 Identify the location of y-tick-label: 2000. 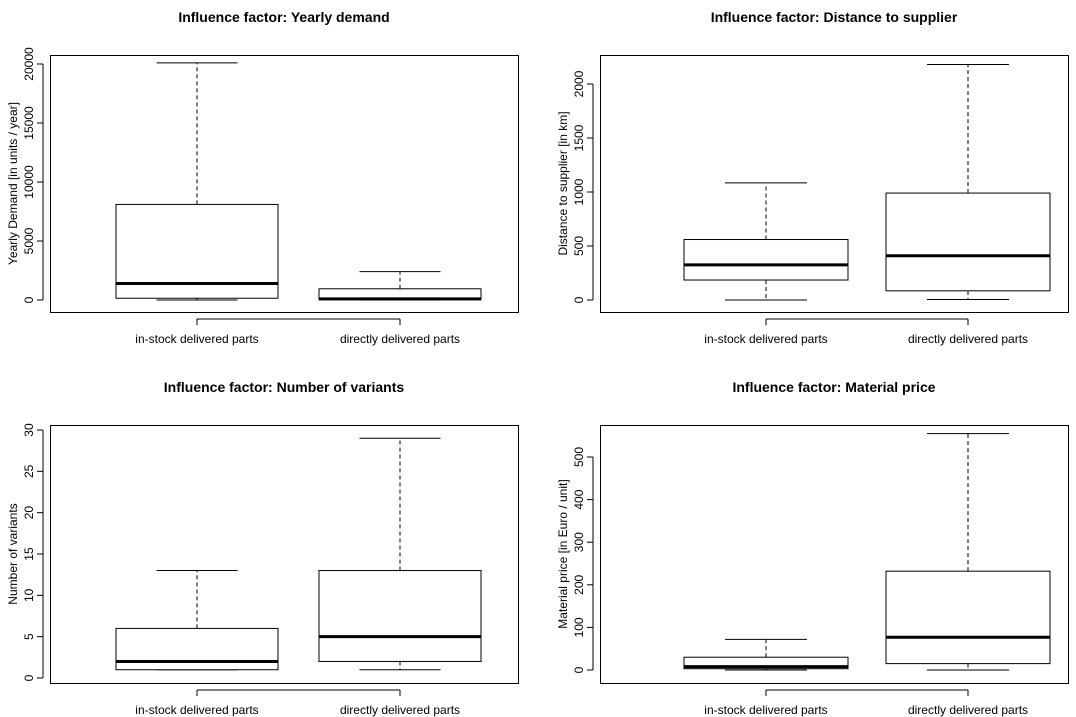
(579, 83).